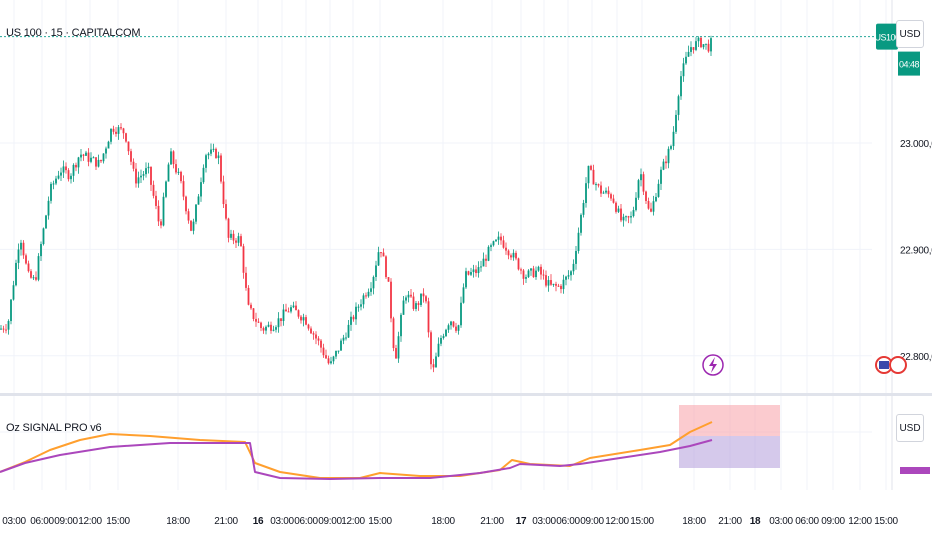  I want to click on pane-separator, so click(466, 394).